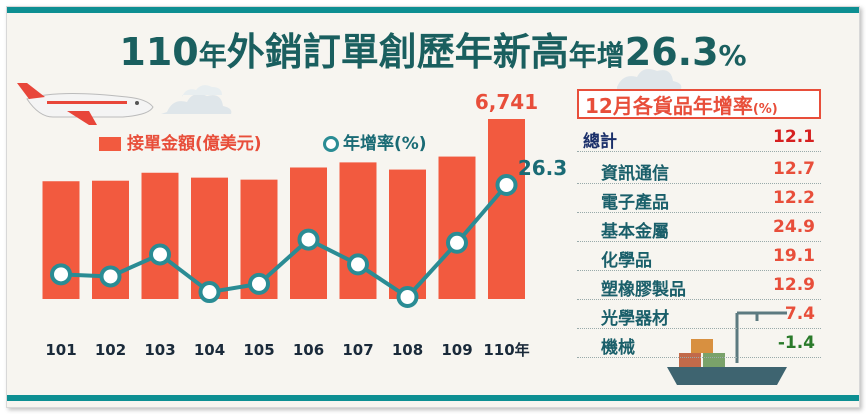  Describe the element at coordinates (794, 285) in the screenshot. I see `row-value: 12.9` at that location.